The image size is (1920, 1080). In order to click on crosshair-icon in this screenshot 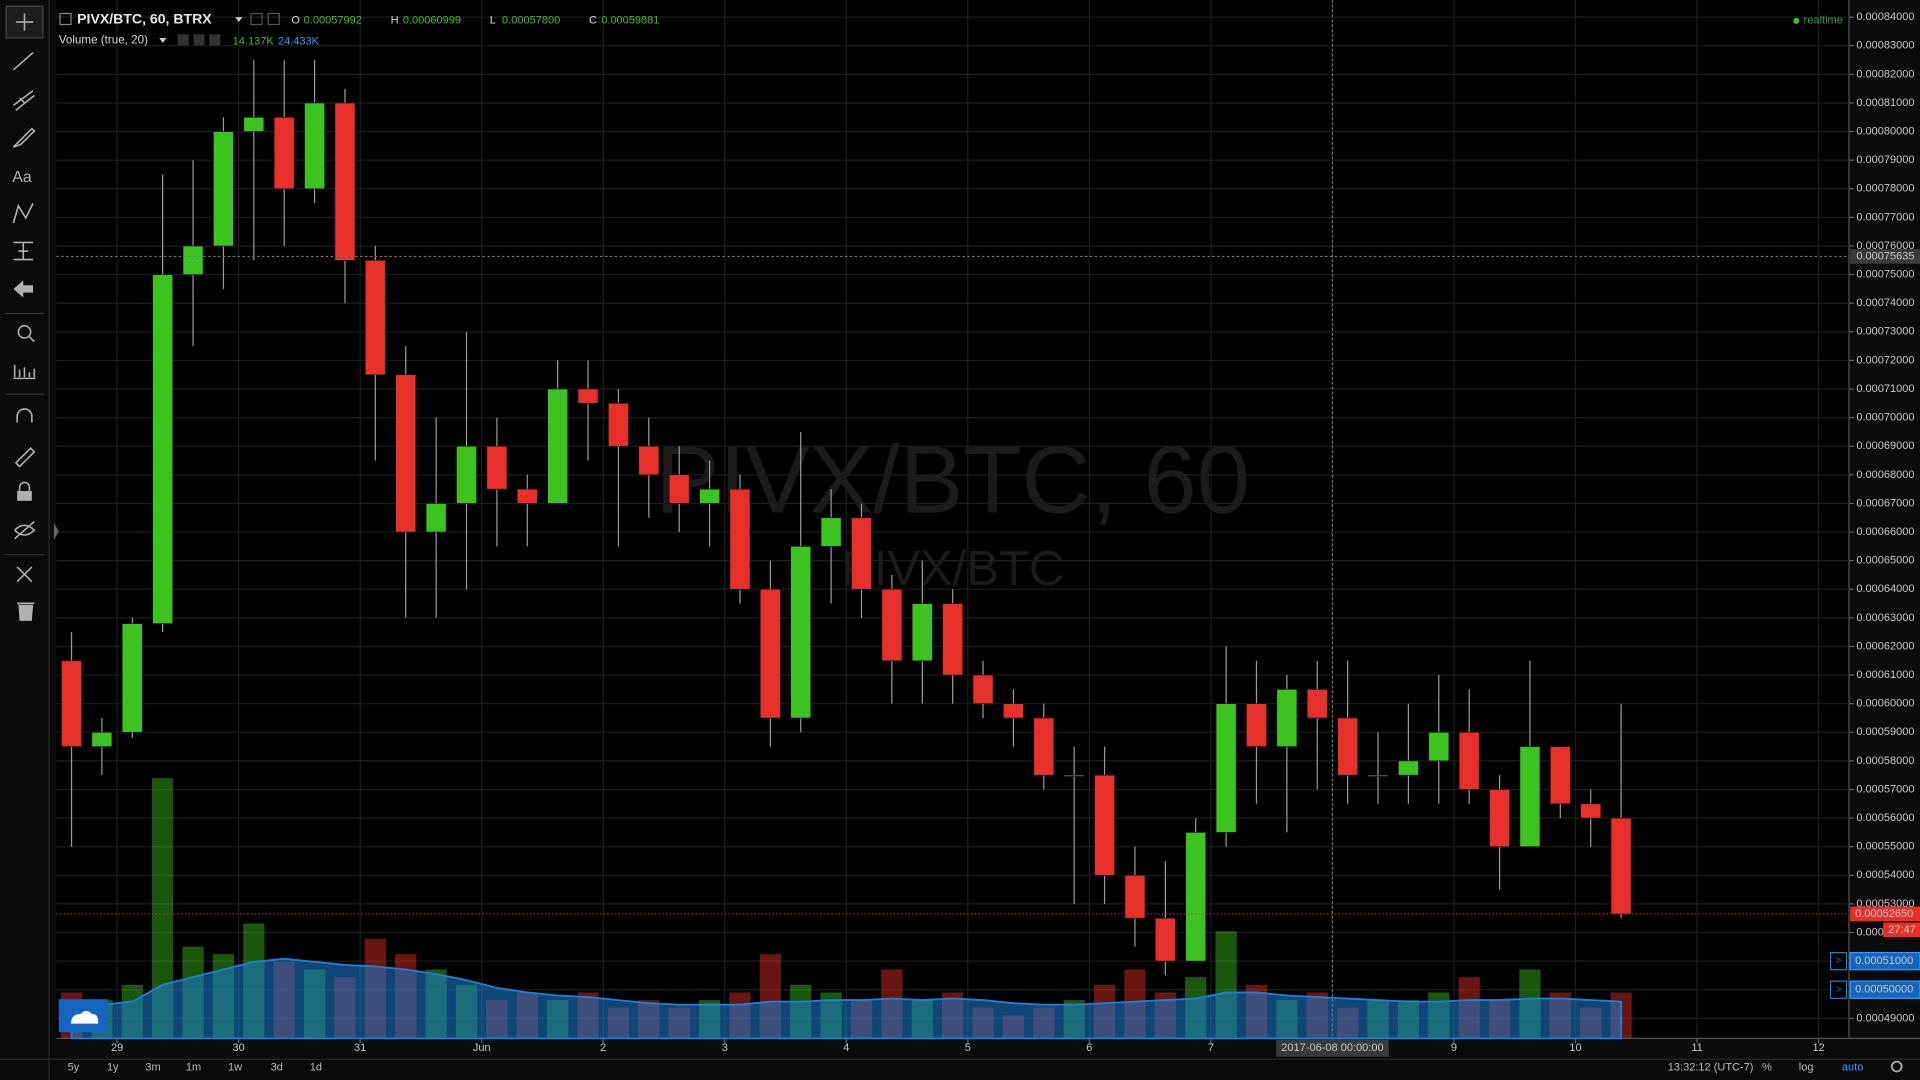, I will do `click(24, 22)`.